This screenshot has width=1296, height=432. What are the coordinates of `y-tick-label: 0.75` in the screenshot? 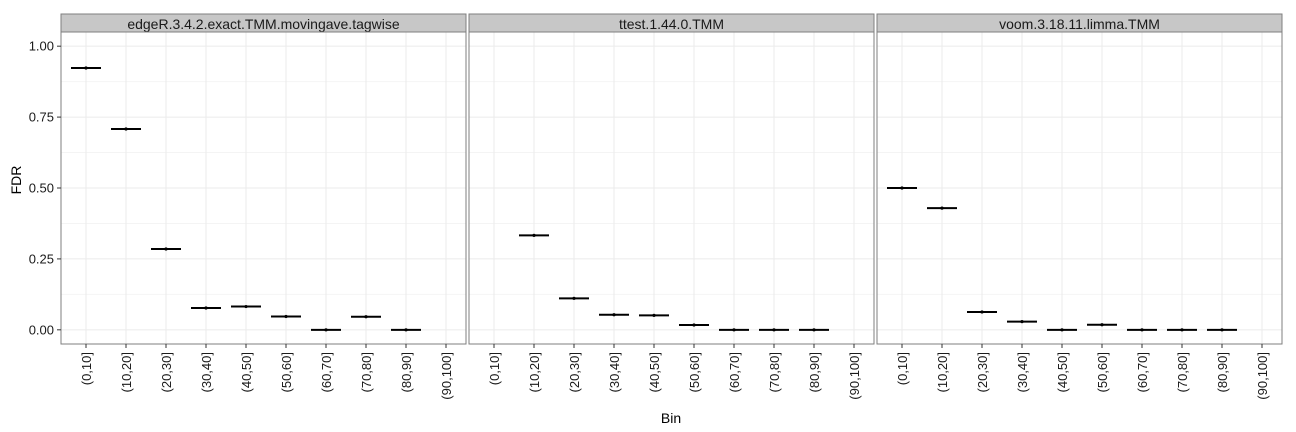 It's located at (41, 117).